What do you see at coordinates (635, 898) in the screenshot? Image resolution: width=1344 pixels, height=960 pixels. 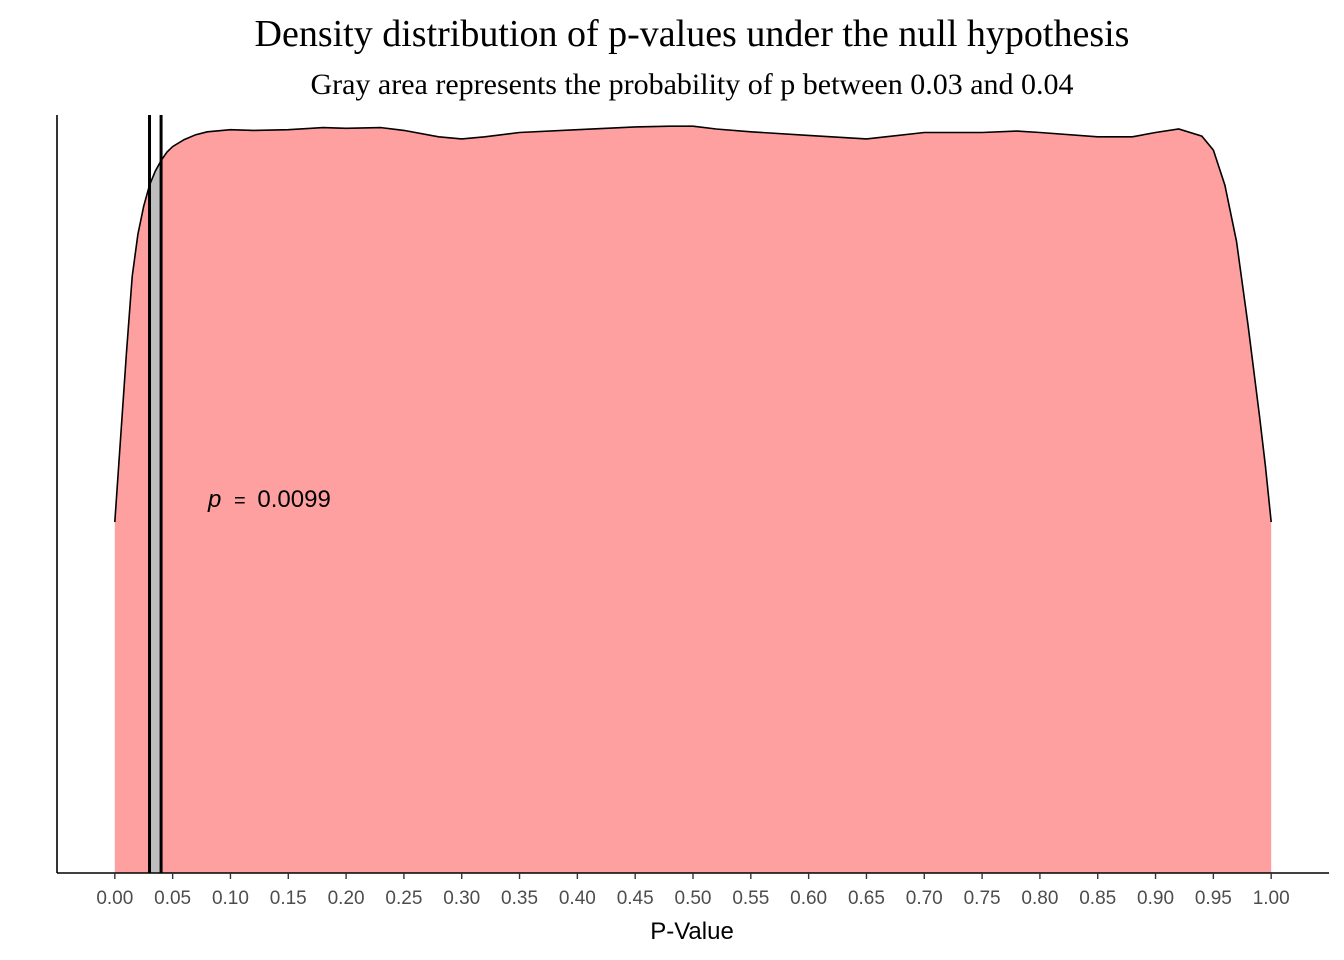 I see `x-tick-label-9: 0.45` at bounding box center [635, 898].